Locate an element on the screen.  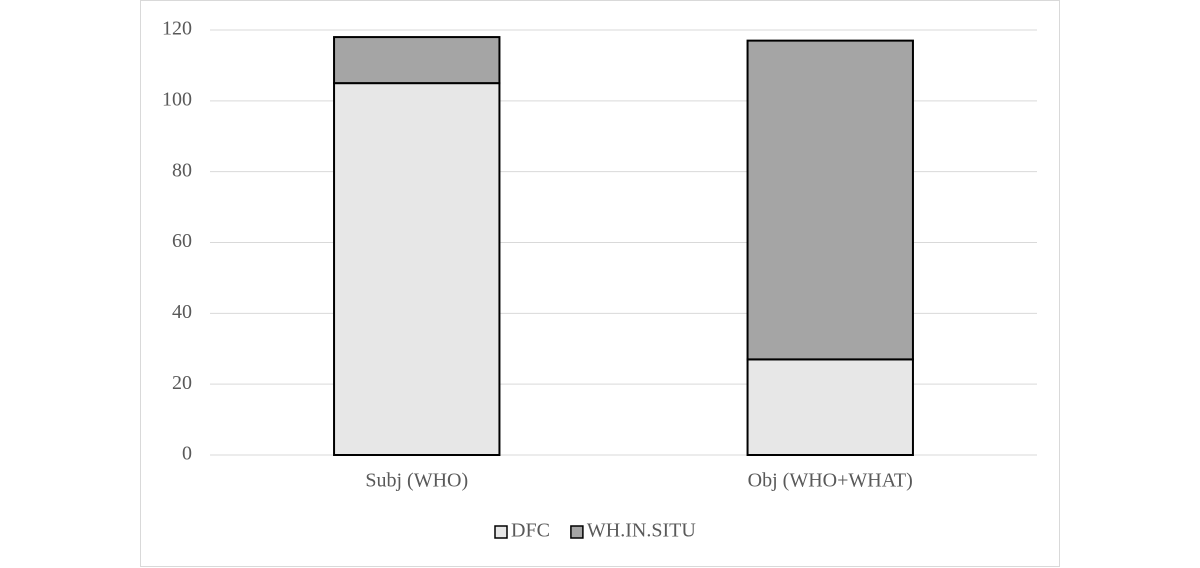
y-tick-label: 60 is located at coordinates (182, 241).